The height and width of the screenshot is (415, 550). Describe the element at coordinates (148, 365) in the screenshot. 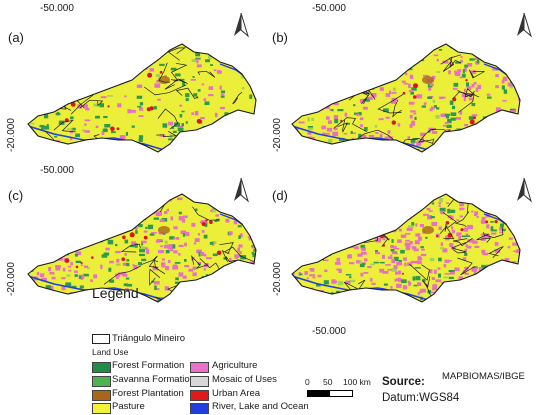

I see `legend-item-forest-formation: Forest Formation` at that location.